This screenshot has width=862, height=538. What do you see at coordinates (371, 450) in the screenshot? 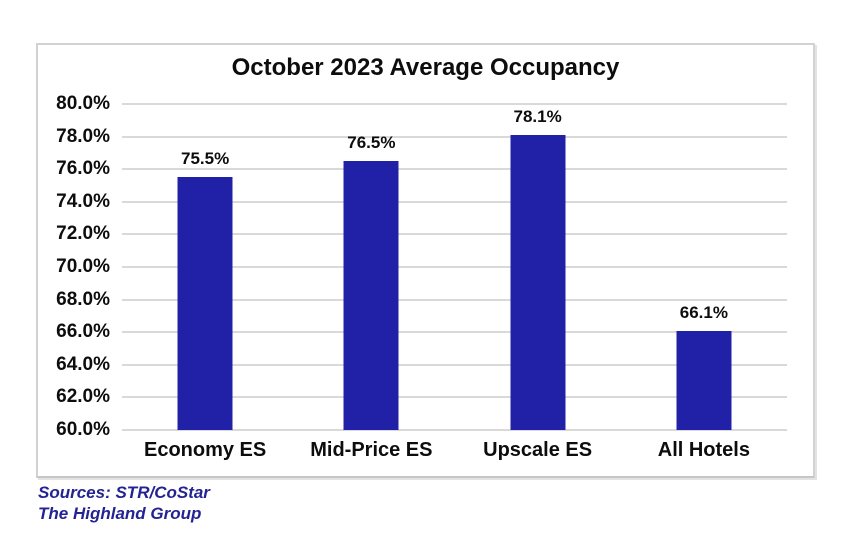
I see `x-axis-label-mid-price-es: Mid-Price ES` at bounding box center [371, 450].